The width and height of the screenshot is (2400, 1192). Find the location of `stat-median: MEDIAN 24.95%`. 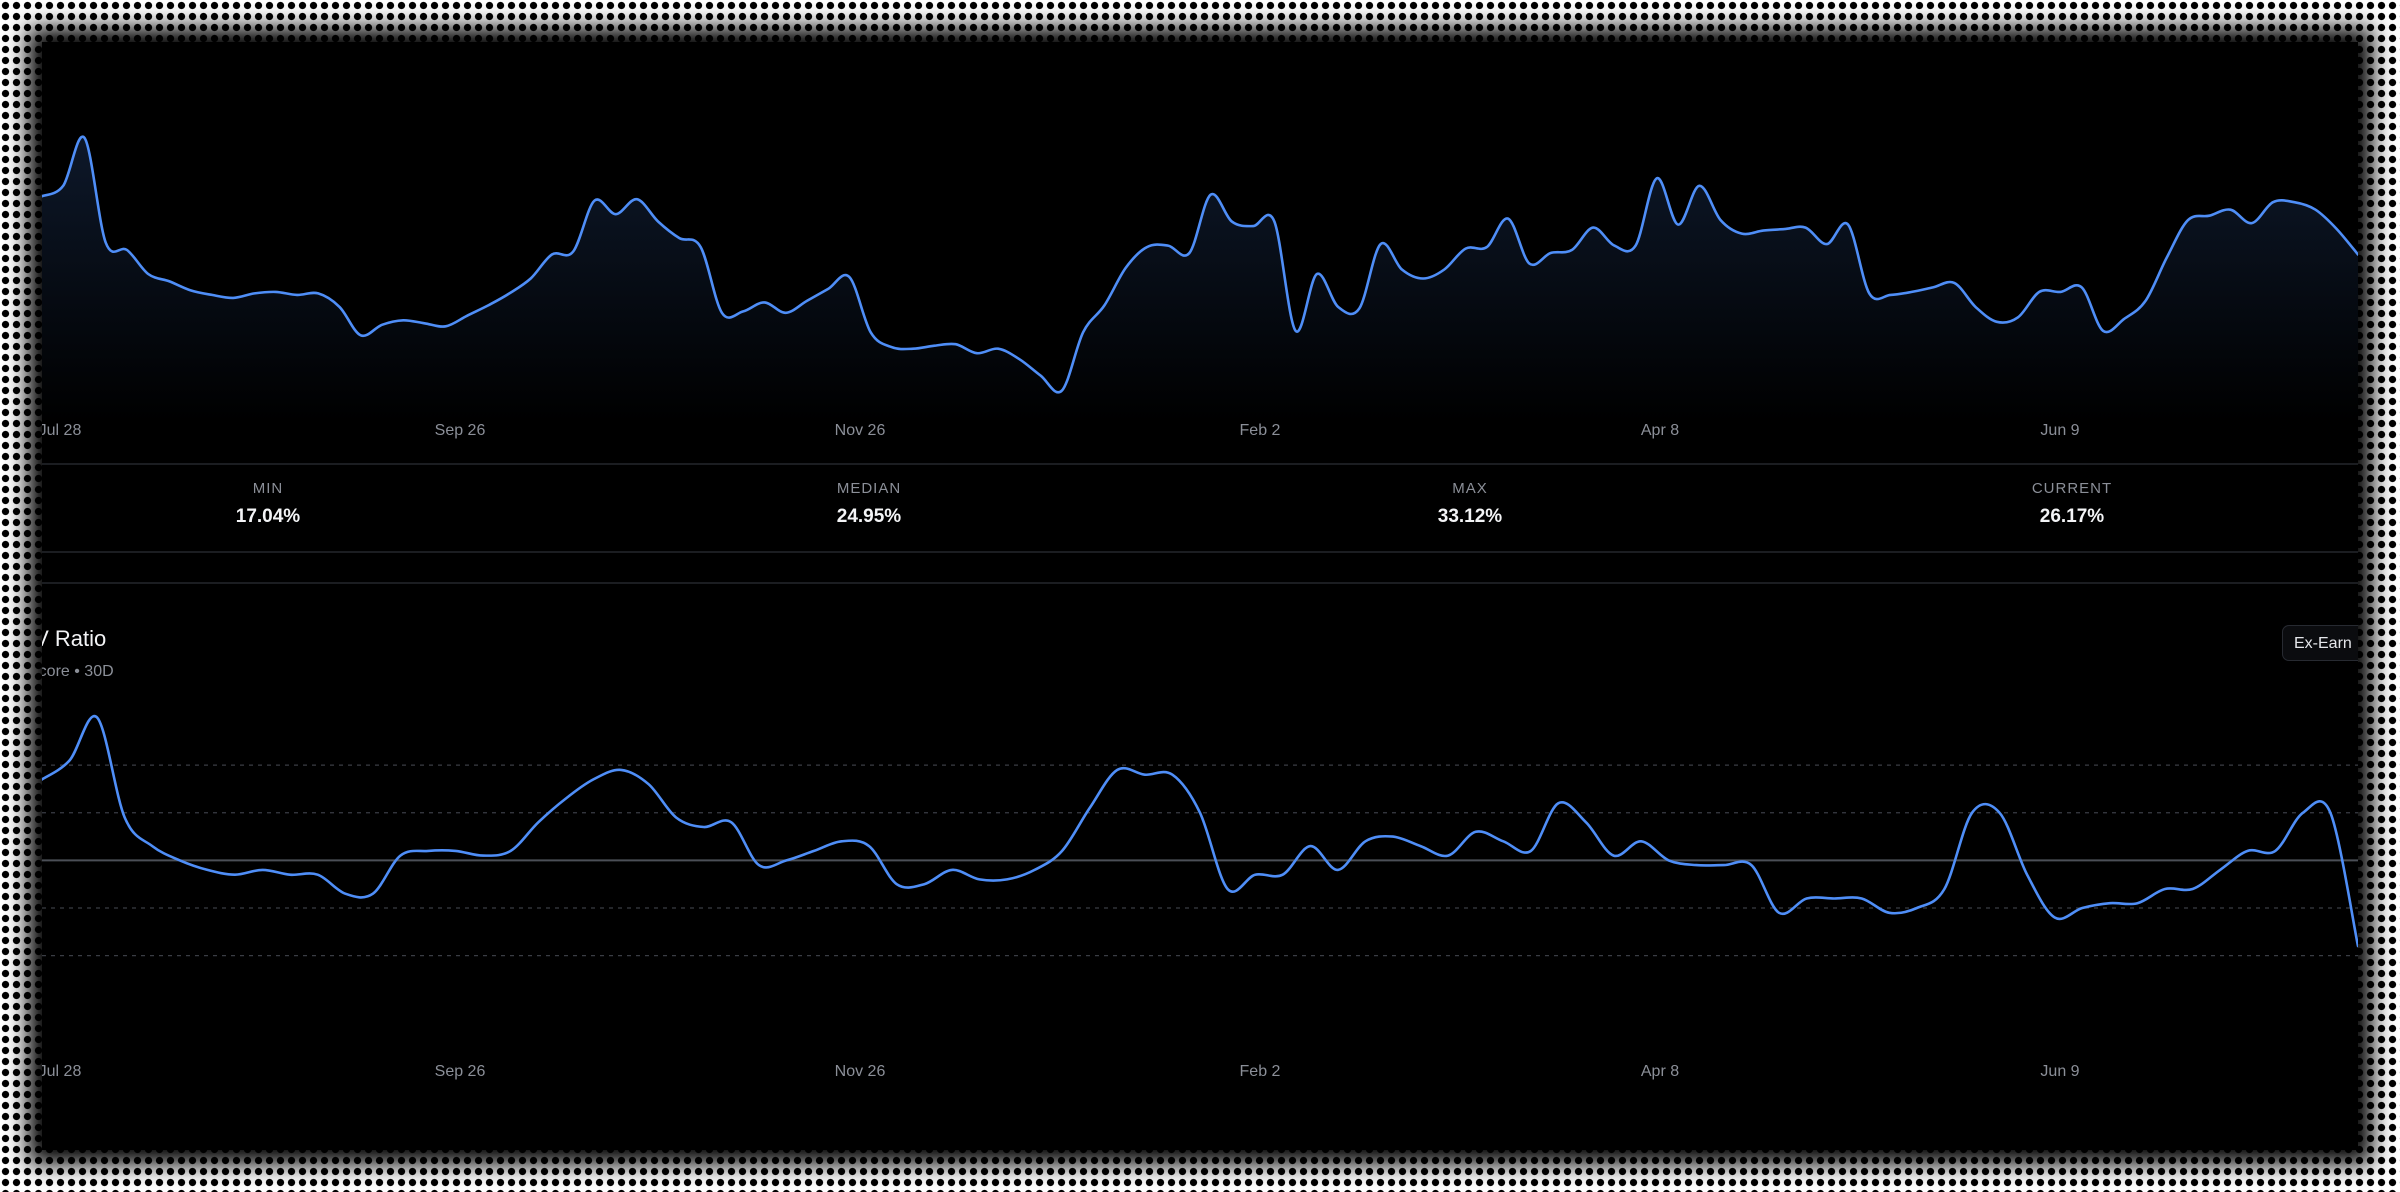

stat-median: MEDIAN 24.95% is located at coordinates (869, 504).